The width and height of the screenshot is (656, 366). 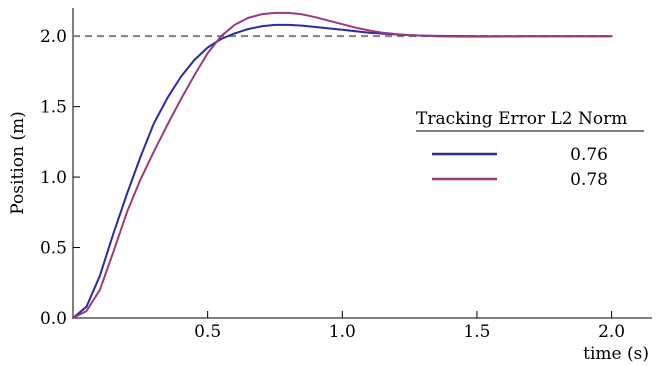 I want to click on y-tick-label: 1.0, so click(x=53, y=178).